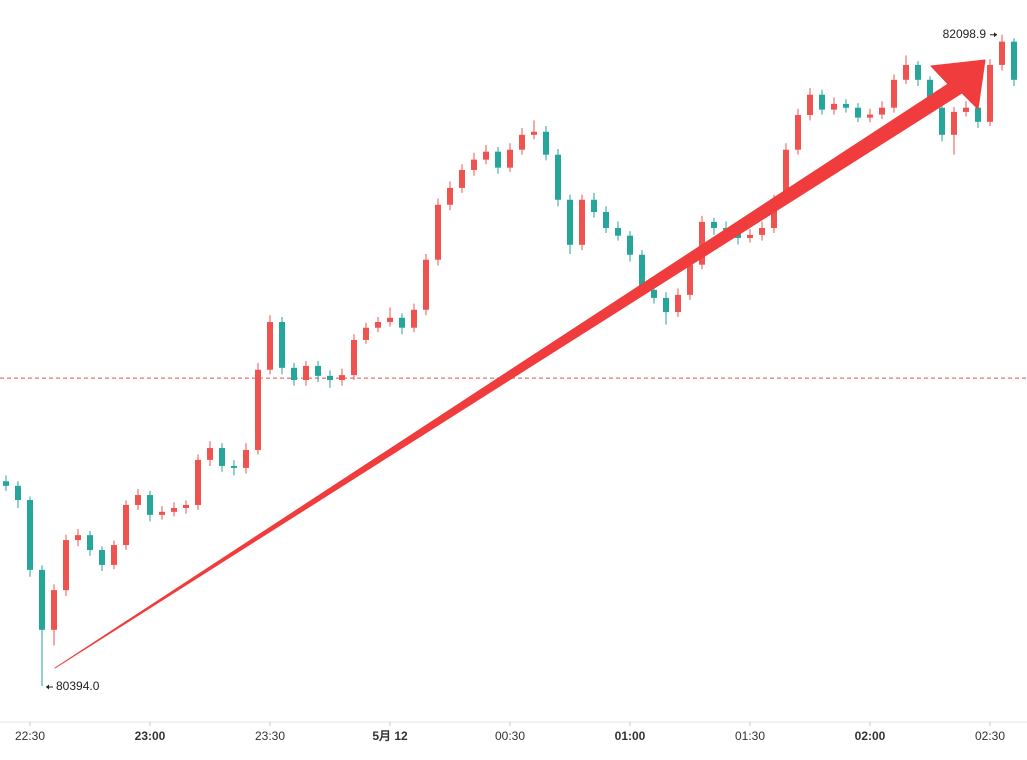  What do you see at coordinates (78, 686) in the screenshot?
I see `annotation-label: 80394.0` at bounding box center [78, 686].